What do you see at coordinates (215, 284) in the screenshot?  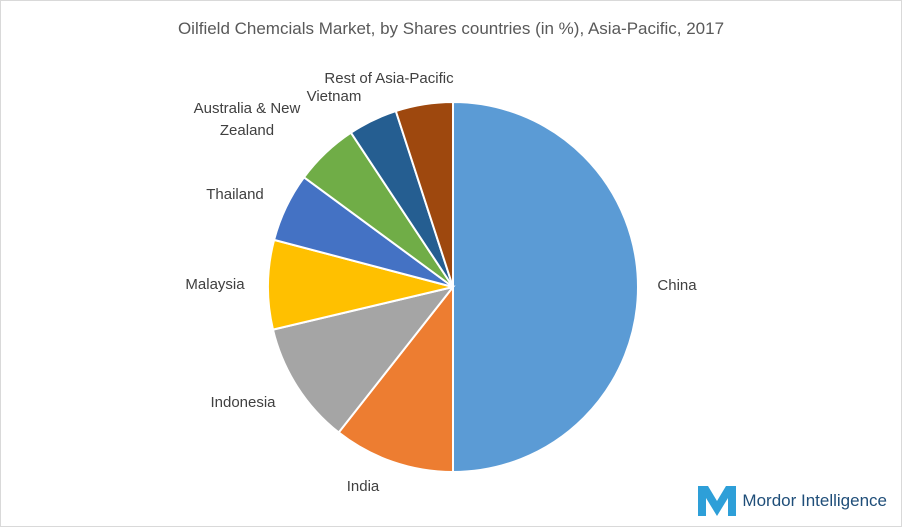 I see `slice-label: Malaysia` at bounding box center [215, 284].